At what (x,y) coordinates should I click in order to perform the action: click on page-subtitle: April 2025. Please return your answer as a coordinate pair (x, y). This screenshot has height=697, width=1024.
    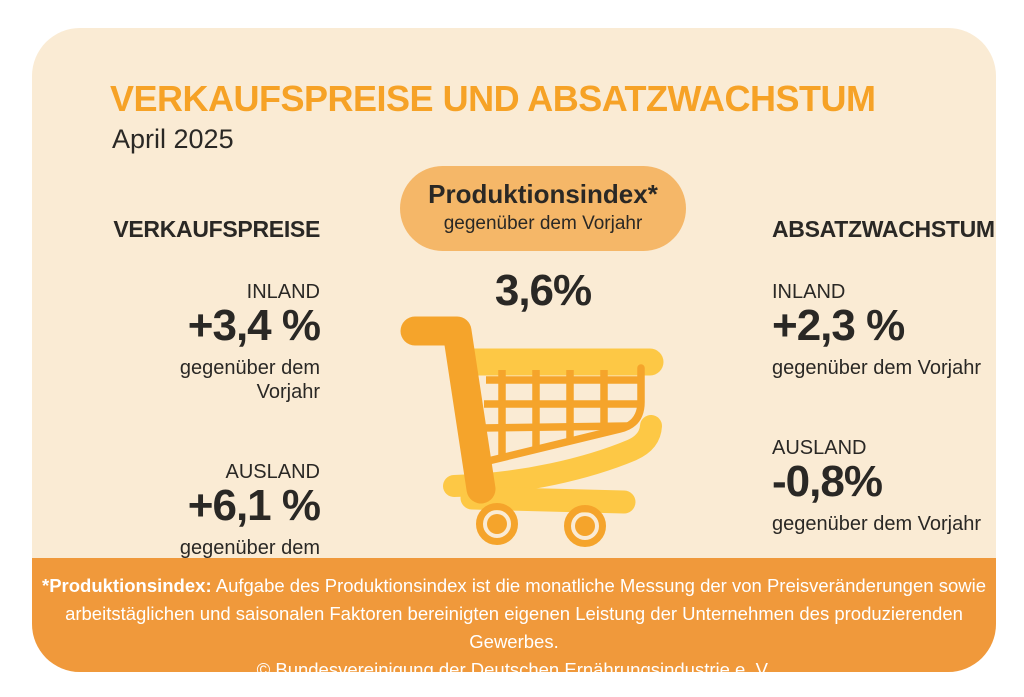
    Looking at the image, I should click on (173, 139).